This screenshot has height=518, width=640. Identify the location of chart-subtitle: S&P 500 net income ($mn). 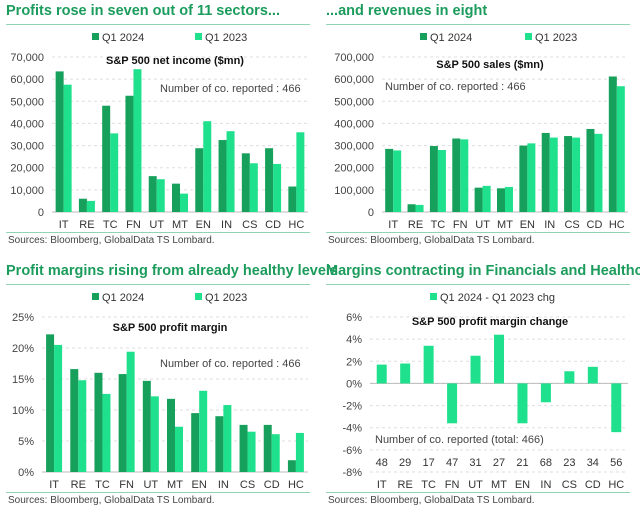
(175, 61).